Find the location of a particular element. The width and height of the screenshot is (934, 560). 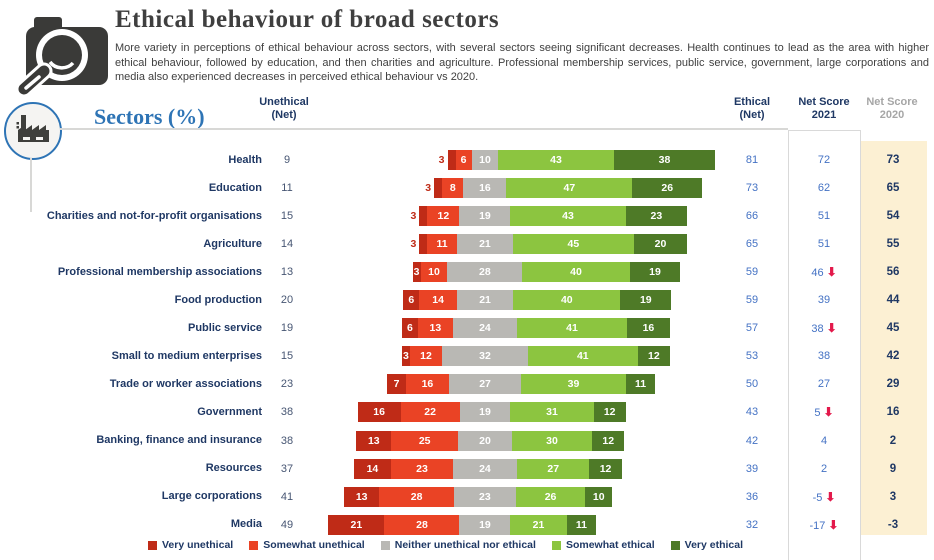

net-score-2020-value: 16 is located at coordinates (893, 412).